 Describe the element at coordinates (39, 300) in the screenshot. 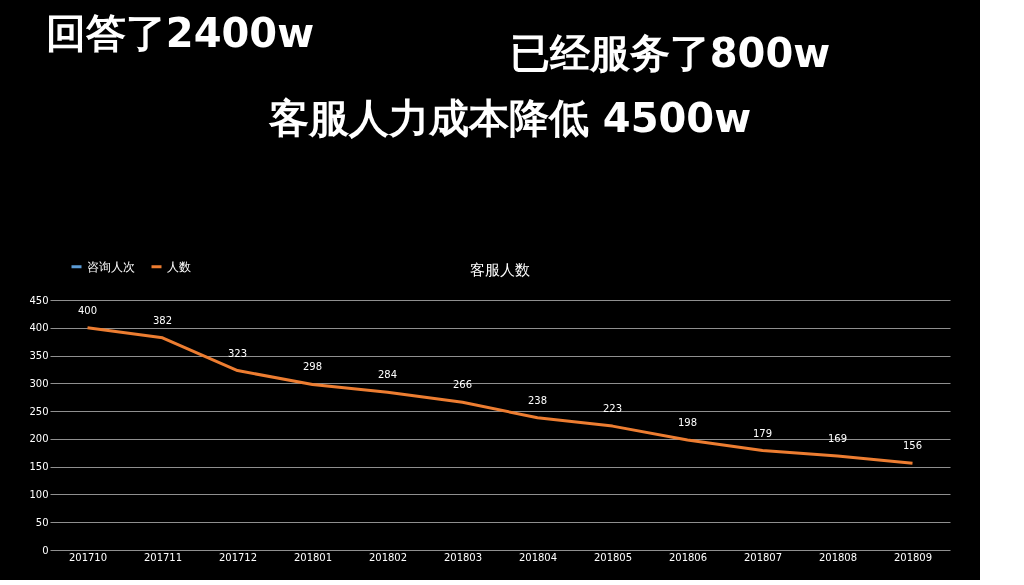

I see `y-tick-label: 450` at that location.